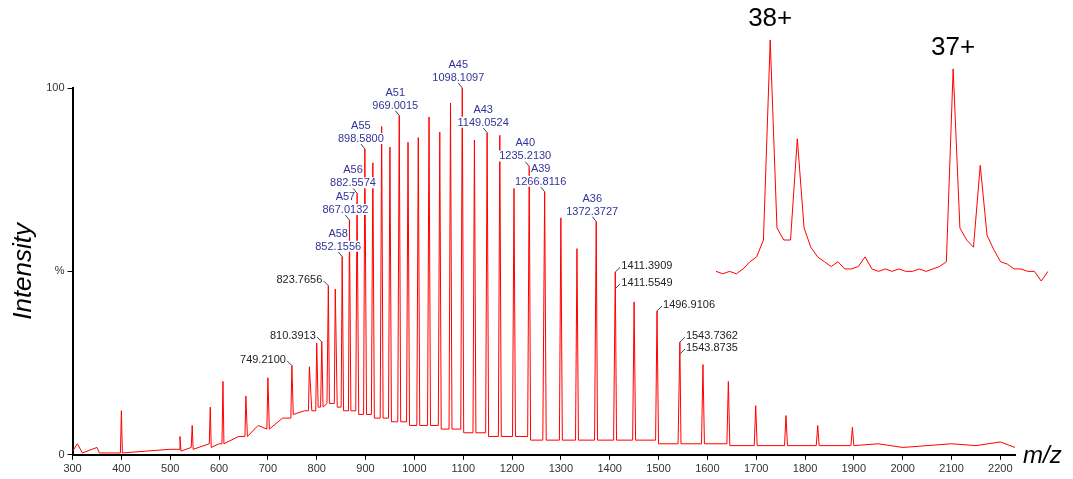 This screenshot has width=1073, height=479. Describe the element at coordinates (316, 468) in the screenshot. I see `x-tick-label: 800` at that location.